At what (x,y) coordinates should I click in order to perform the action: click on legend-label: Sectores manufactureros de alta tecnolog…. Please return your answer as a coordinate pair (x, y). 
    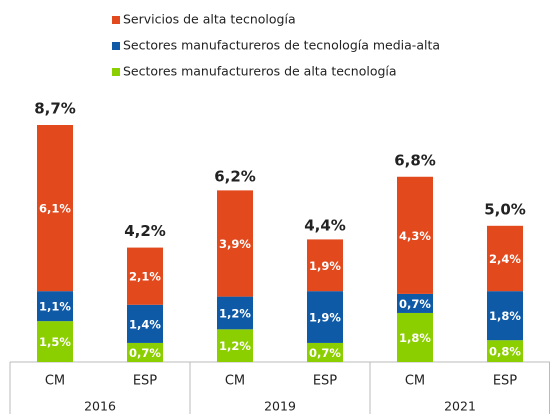
    Looking at the image, I should click on (260, 71).